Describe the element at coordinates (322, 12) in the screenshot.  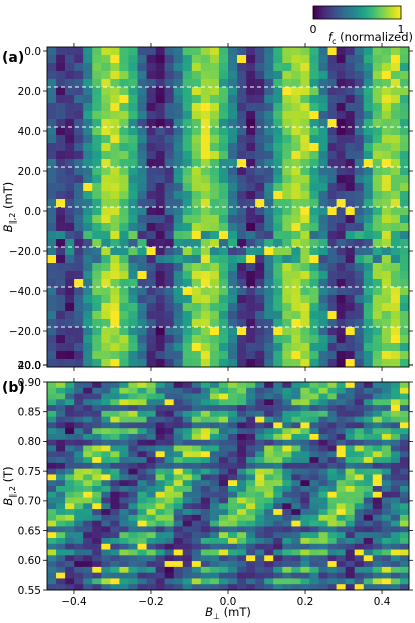
I see `colorbar-cell` at that location.